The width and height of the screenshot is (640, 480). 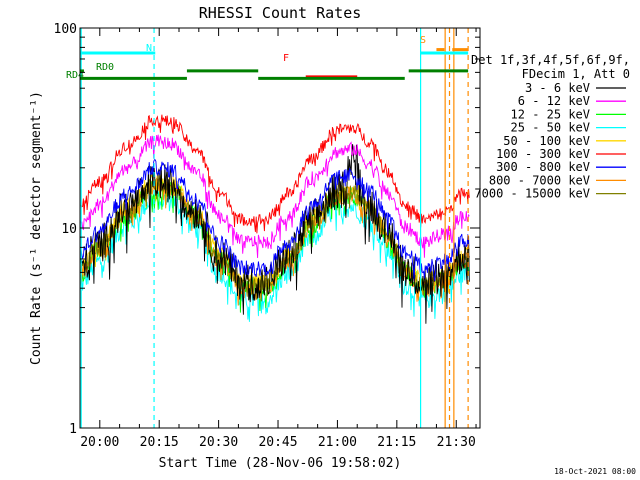 I want to click on legend-label-7: 800 - 7000 keV, so click(x=539, y=180).